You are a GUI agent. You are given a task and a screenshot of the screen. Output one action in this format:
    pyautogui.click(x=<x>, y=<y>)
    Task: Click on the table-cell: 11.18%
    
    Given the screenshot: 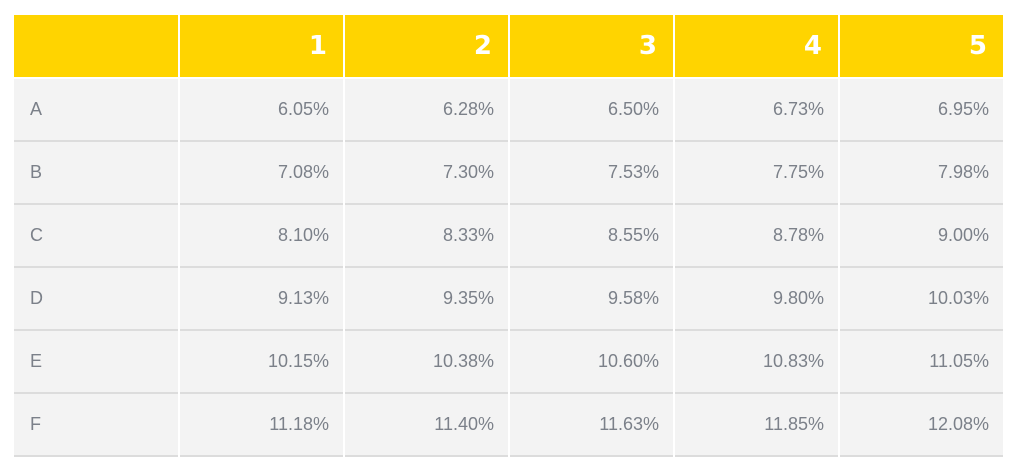 What is the action you would take?
    pyautogui.click(x=261, y=425)
    